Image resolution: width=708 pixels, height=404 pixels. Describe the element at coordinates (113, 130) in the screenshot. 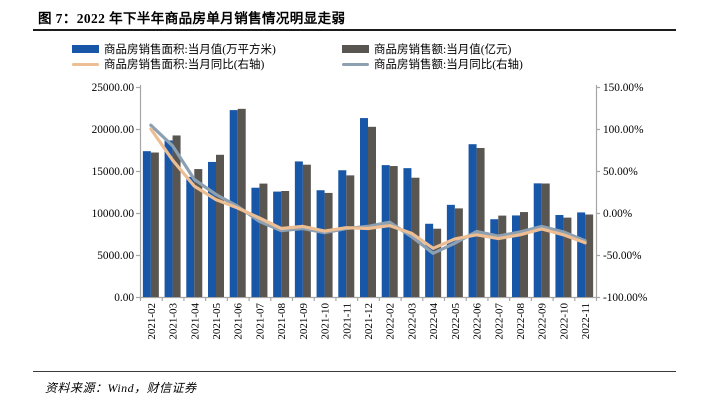

I see `left-axis-label: 20000.00` at that location.